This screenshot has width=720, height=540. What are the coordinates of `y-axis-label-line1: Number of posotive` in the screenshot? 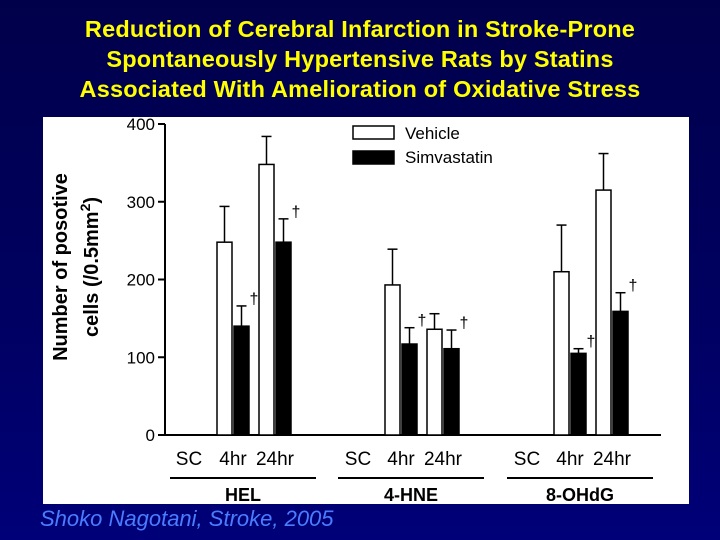 It's located at (61, 267).